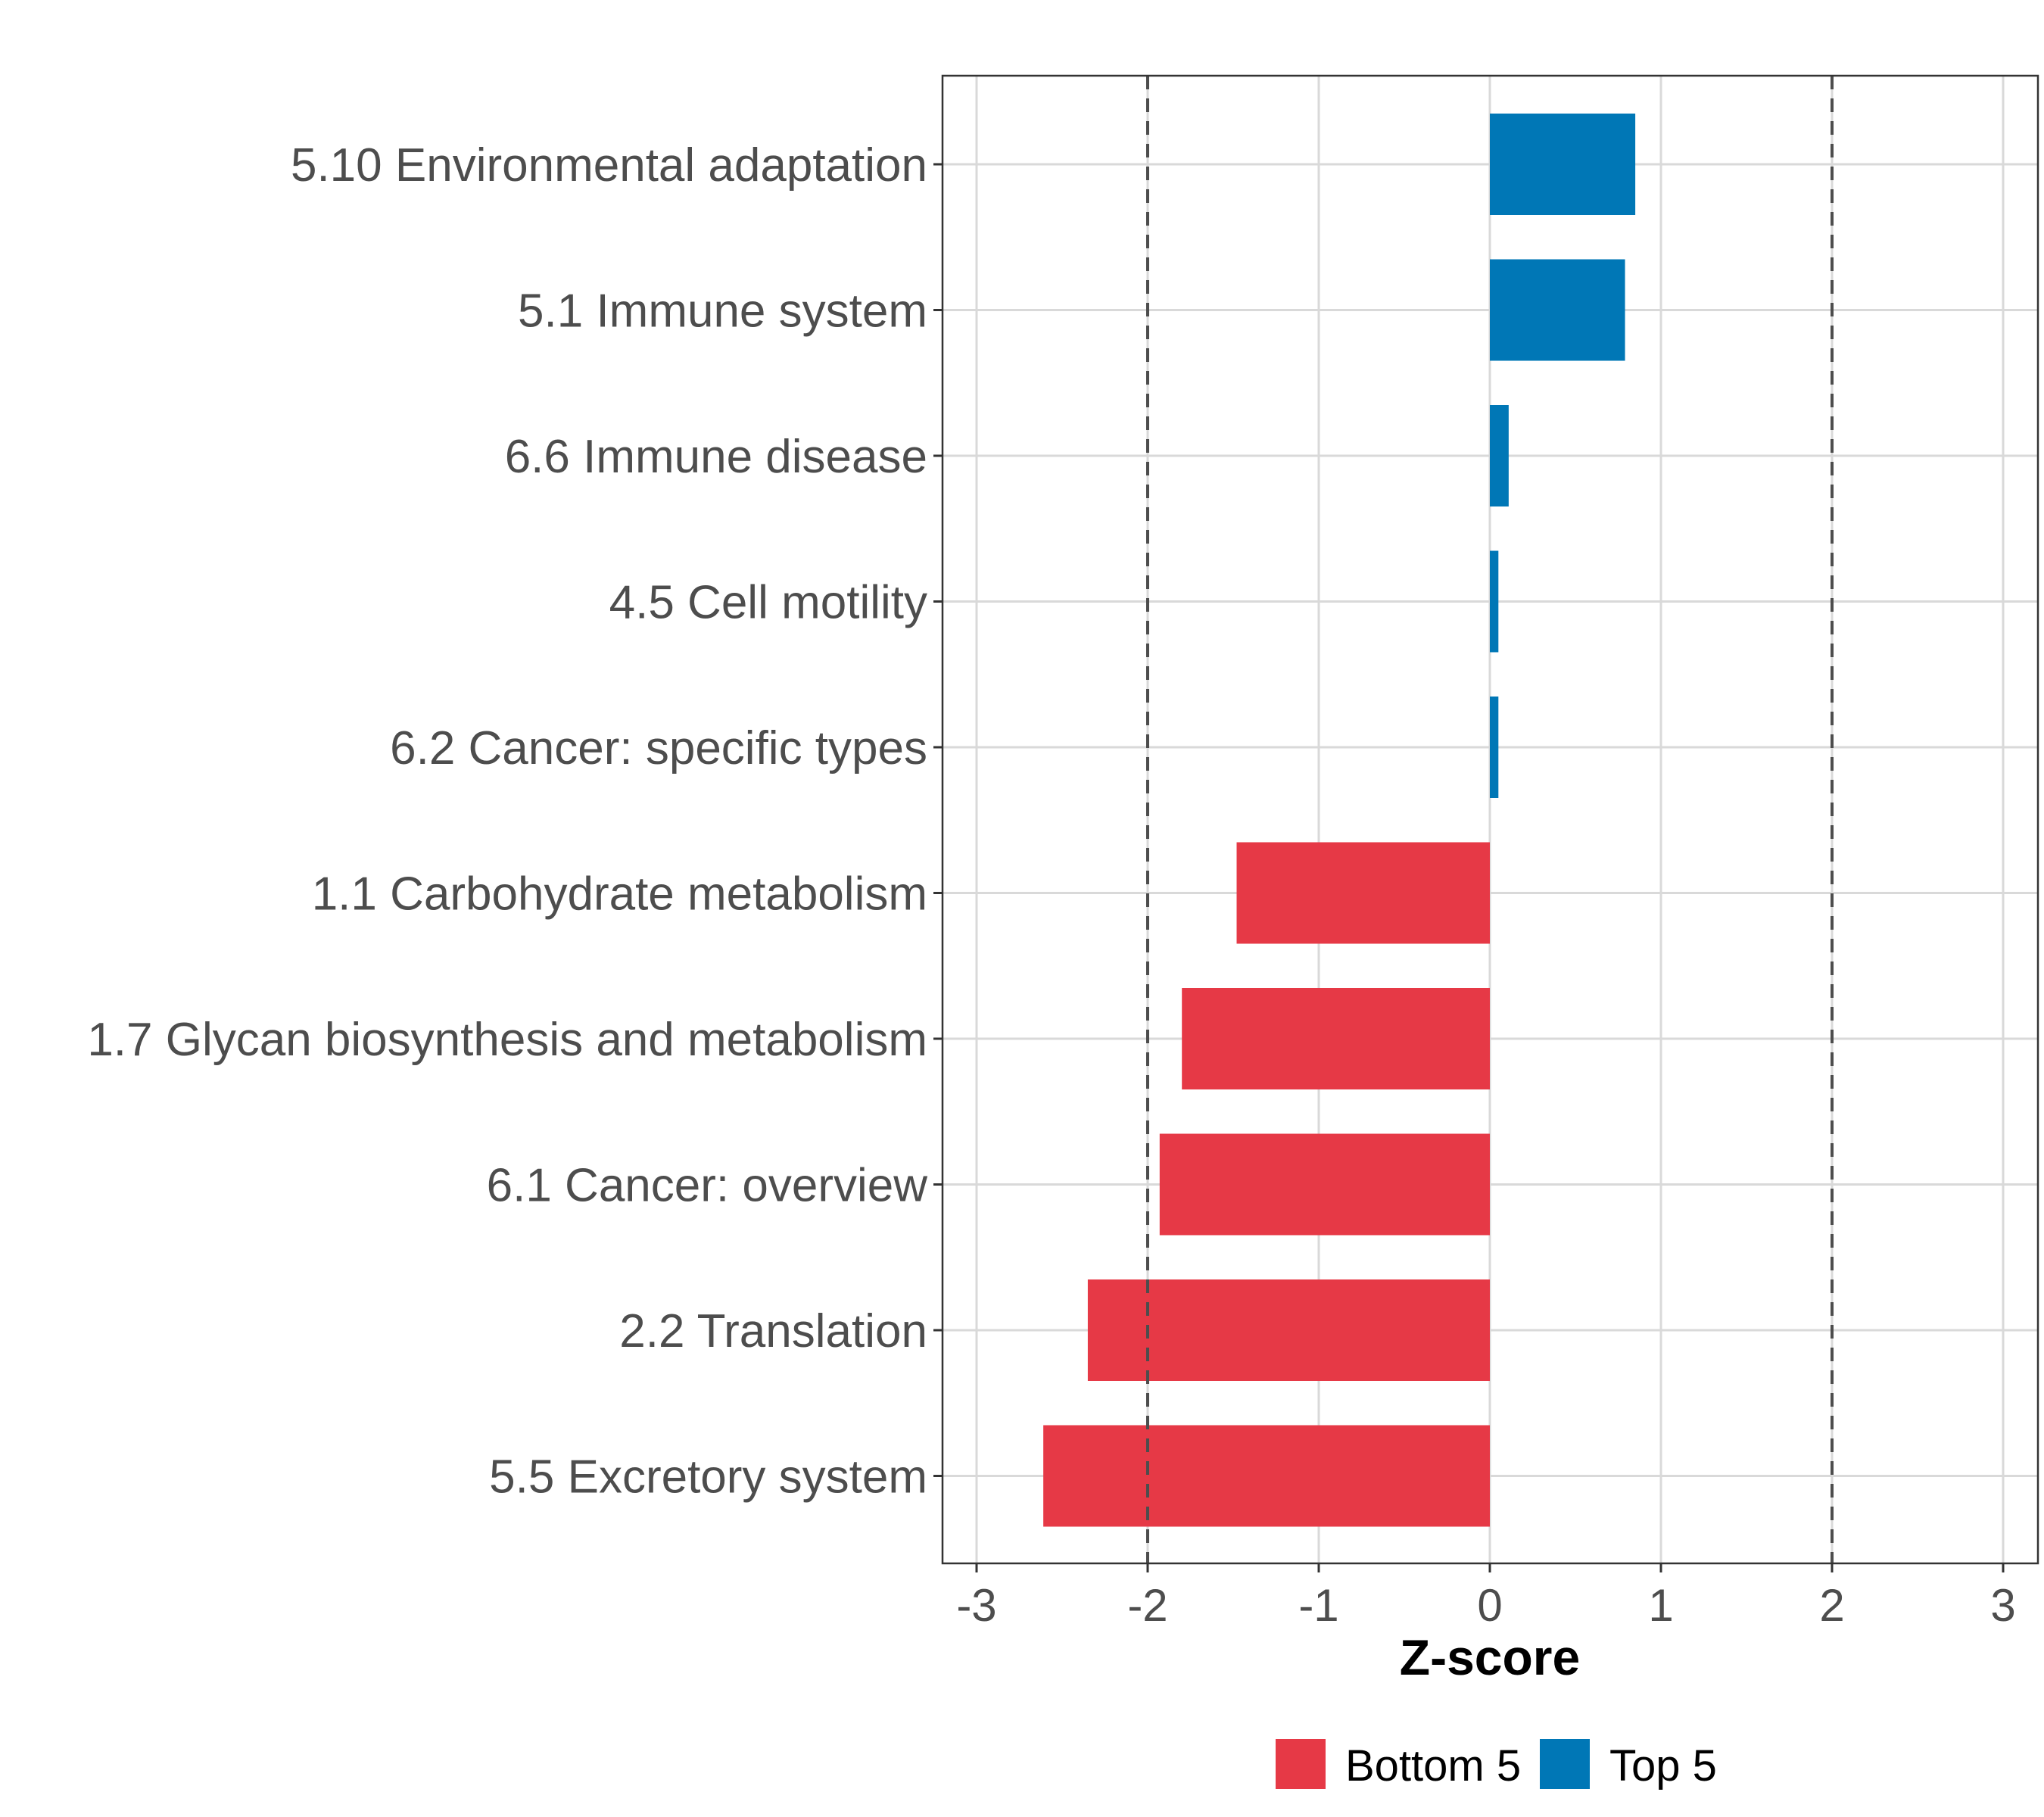  I want to click on legend: Bottom 5 Top 5, so click(1496, 1765).